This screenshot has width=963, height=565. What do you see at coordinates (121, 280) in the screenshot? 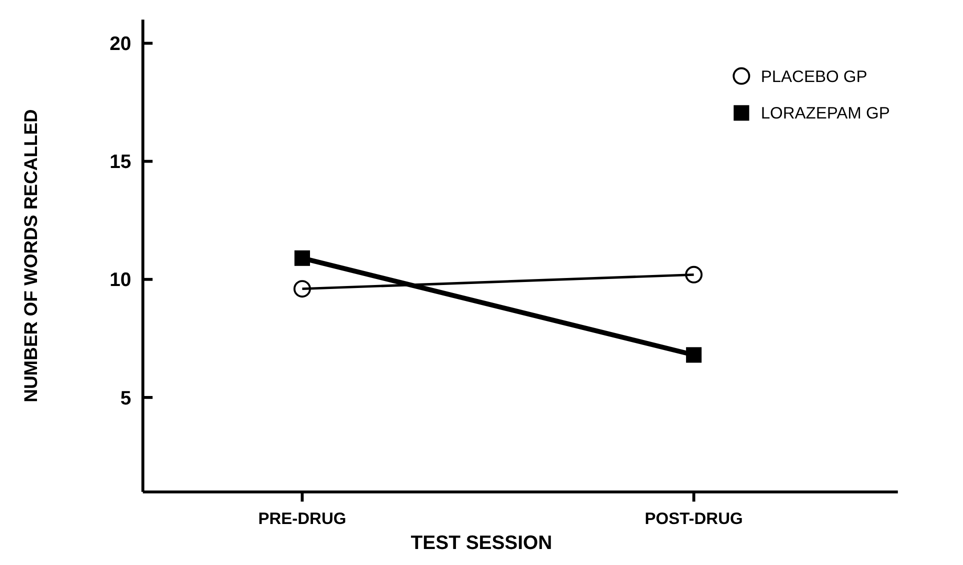
I see `y-tick-label: 10` at bounding box center [121, 280].